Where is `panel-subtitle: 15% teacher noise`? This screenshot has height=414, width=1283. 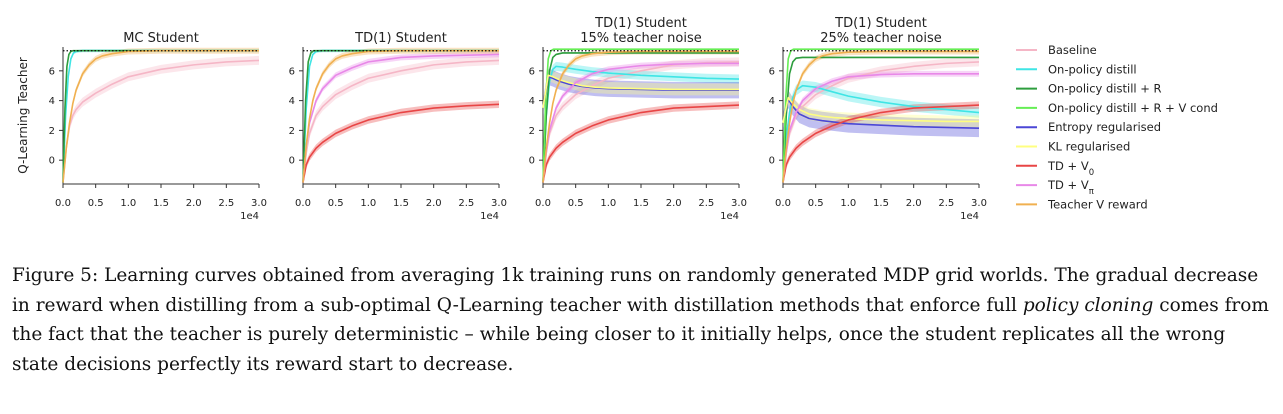
panel-subtitle: 15% teacher noise is located at coordinates (641, 38).